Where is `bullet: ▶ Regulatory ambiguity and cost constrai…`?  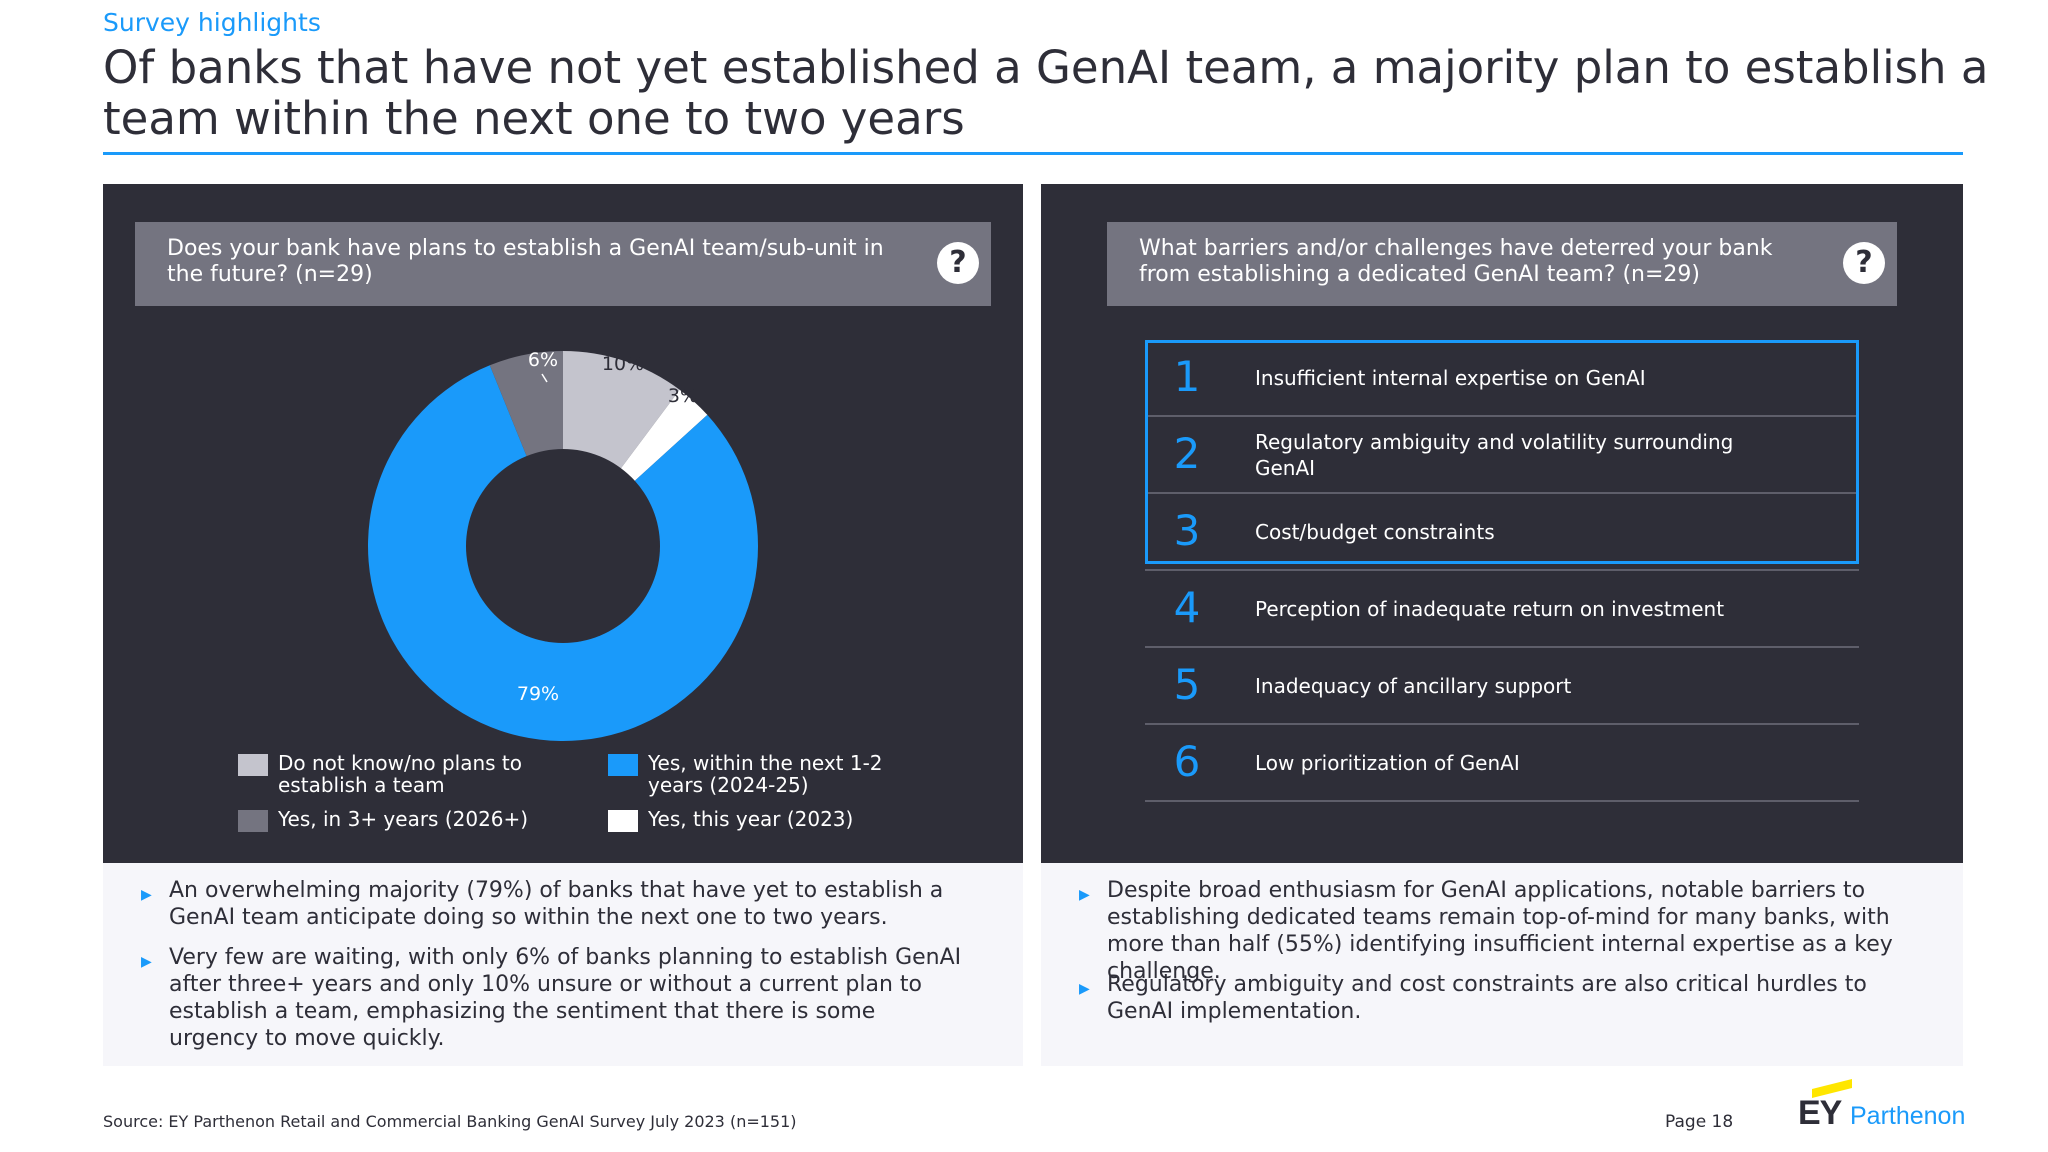 bullet: ▶ Regulatory ambiguity and cost constrai… is located at coordinates (1503, 998).